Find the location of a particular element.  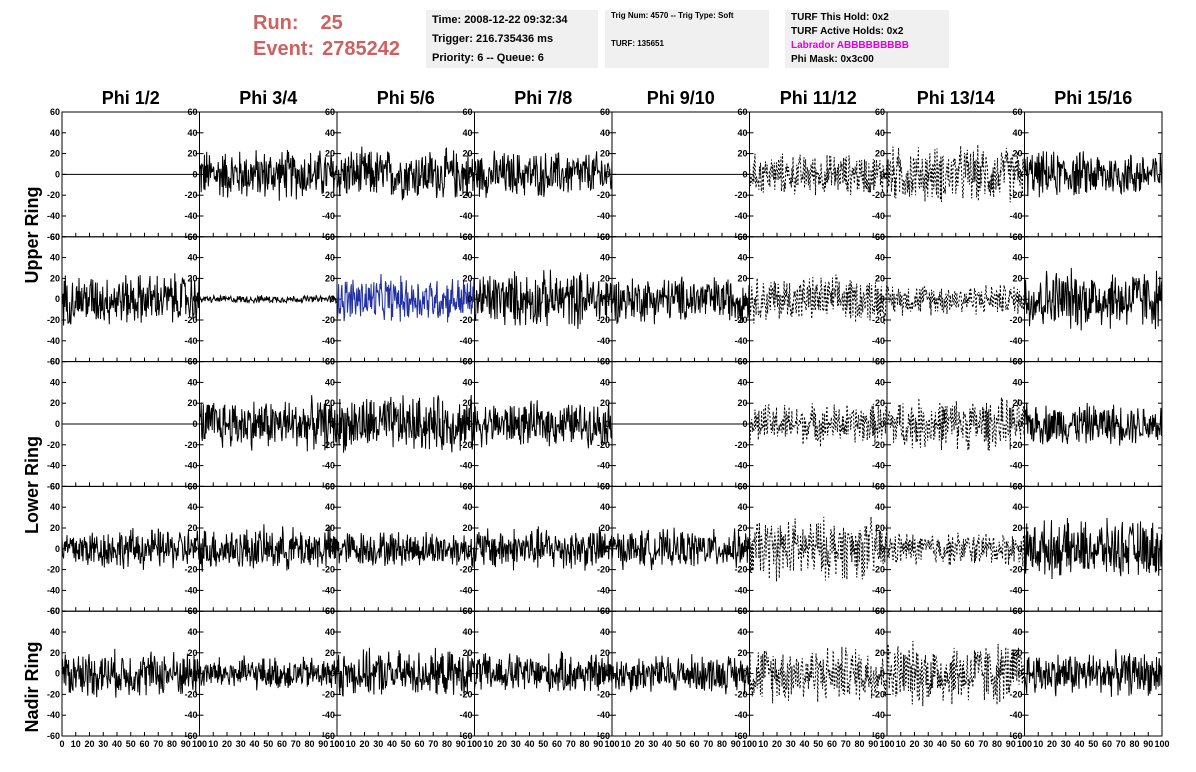

x-tick-label: 70 is located at coordinates (433, 744).